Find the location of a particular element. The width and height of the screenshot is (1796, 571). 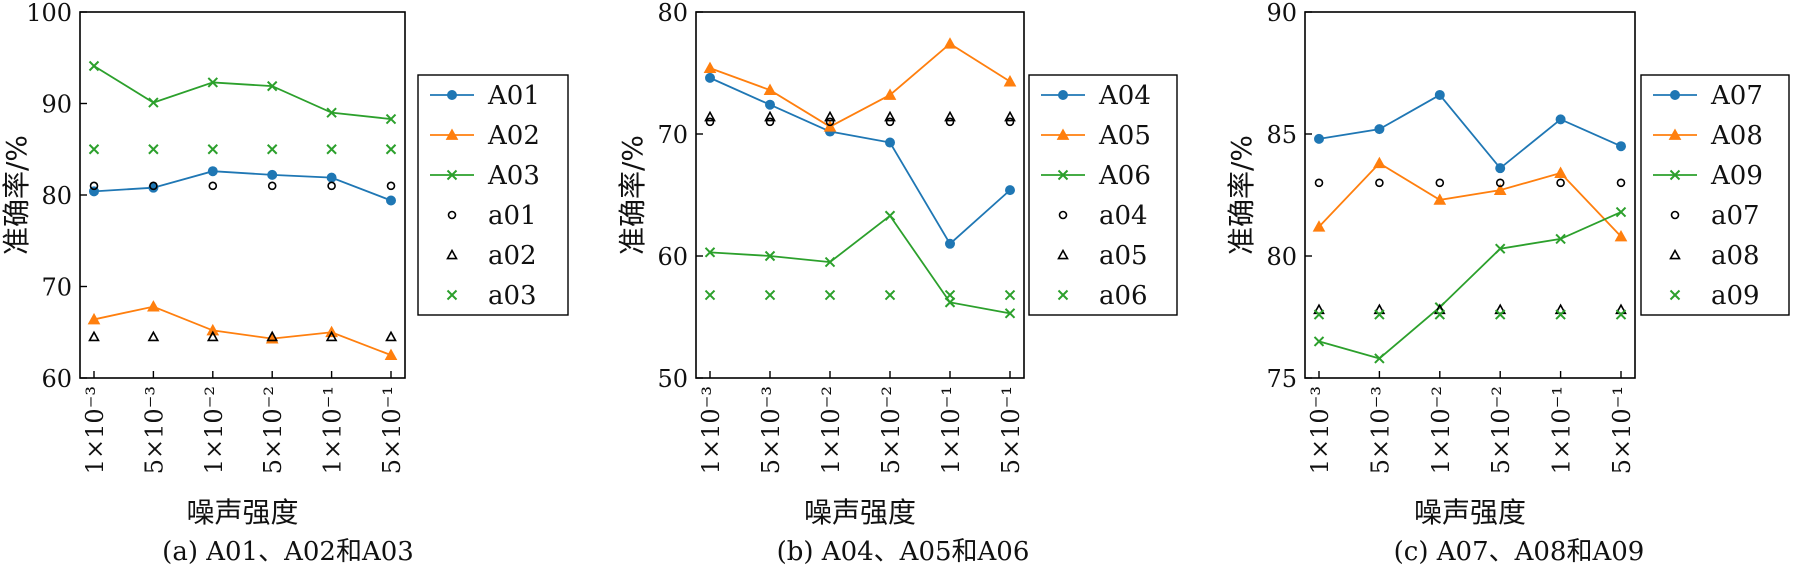

x-tick-label: 1×10⁻¹ is located at coordinates (1562, 430).